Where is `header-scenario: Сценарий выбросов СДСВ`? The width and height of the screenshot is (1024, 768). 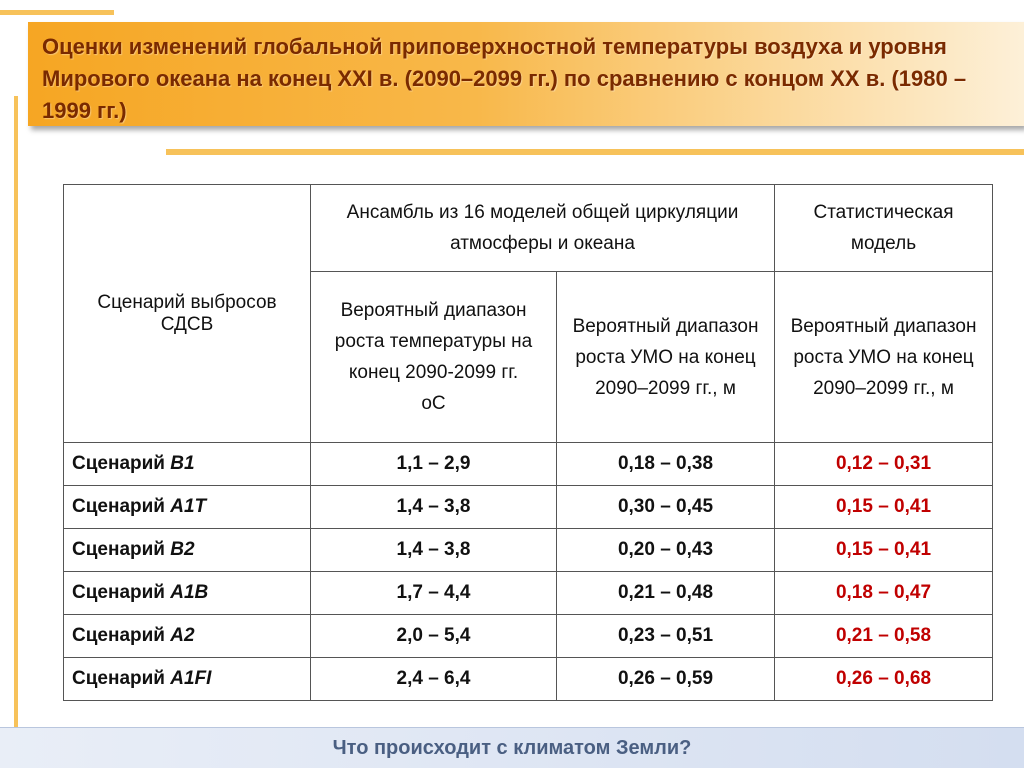 header-scenario: Сценарий выбросов СДСВ is located at coordinates (187, 313).